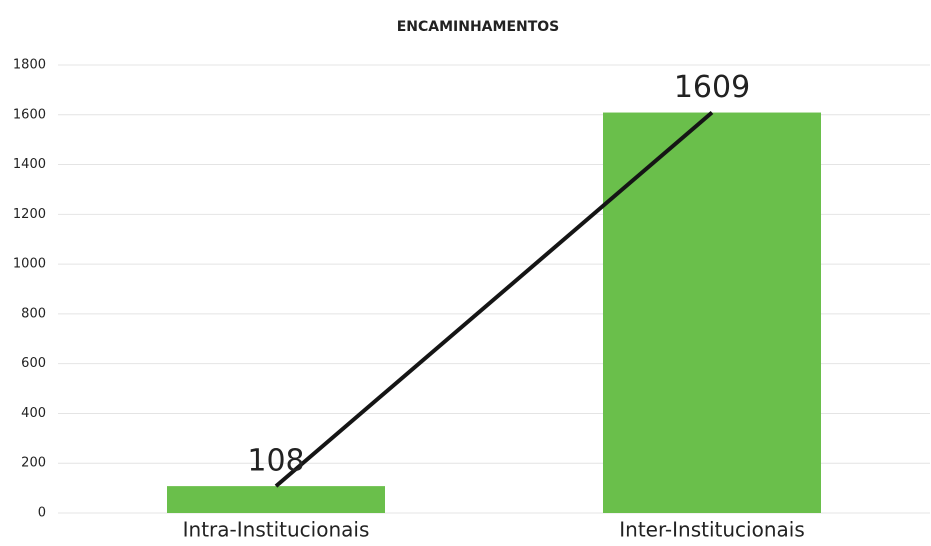  Describe the element at coordinates (33, 363) in the screenshot. I see `y-tick-label: 600` at that location.